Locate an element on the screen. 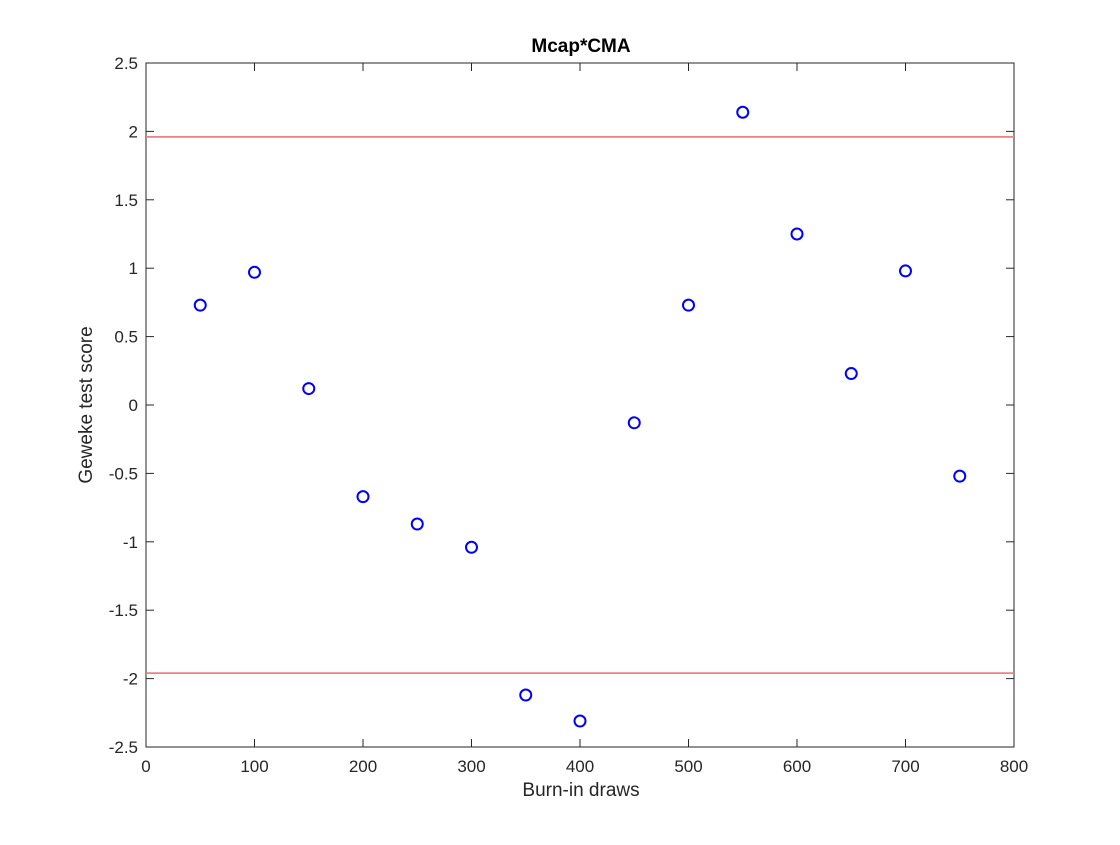 This screenshot has width=1120, height=845. x-tick-label: 200 is located at coordinates (363, 766).